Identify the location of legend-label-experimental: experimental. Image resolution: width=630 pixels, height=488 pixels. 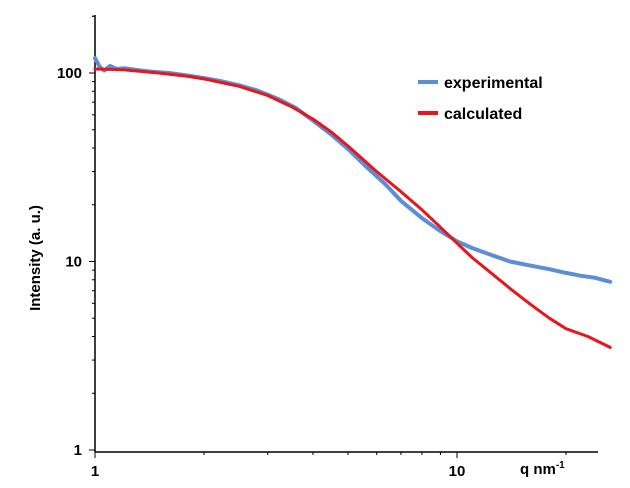
(493, 83).